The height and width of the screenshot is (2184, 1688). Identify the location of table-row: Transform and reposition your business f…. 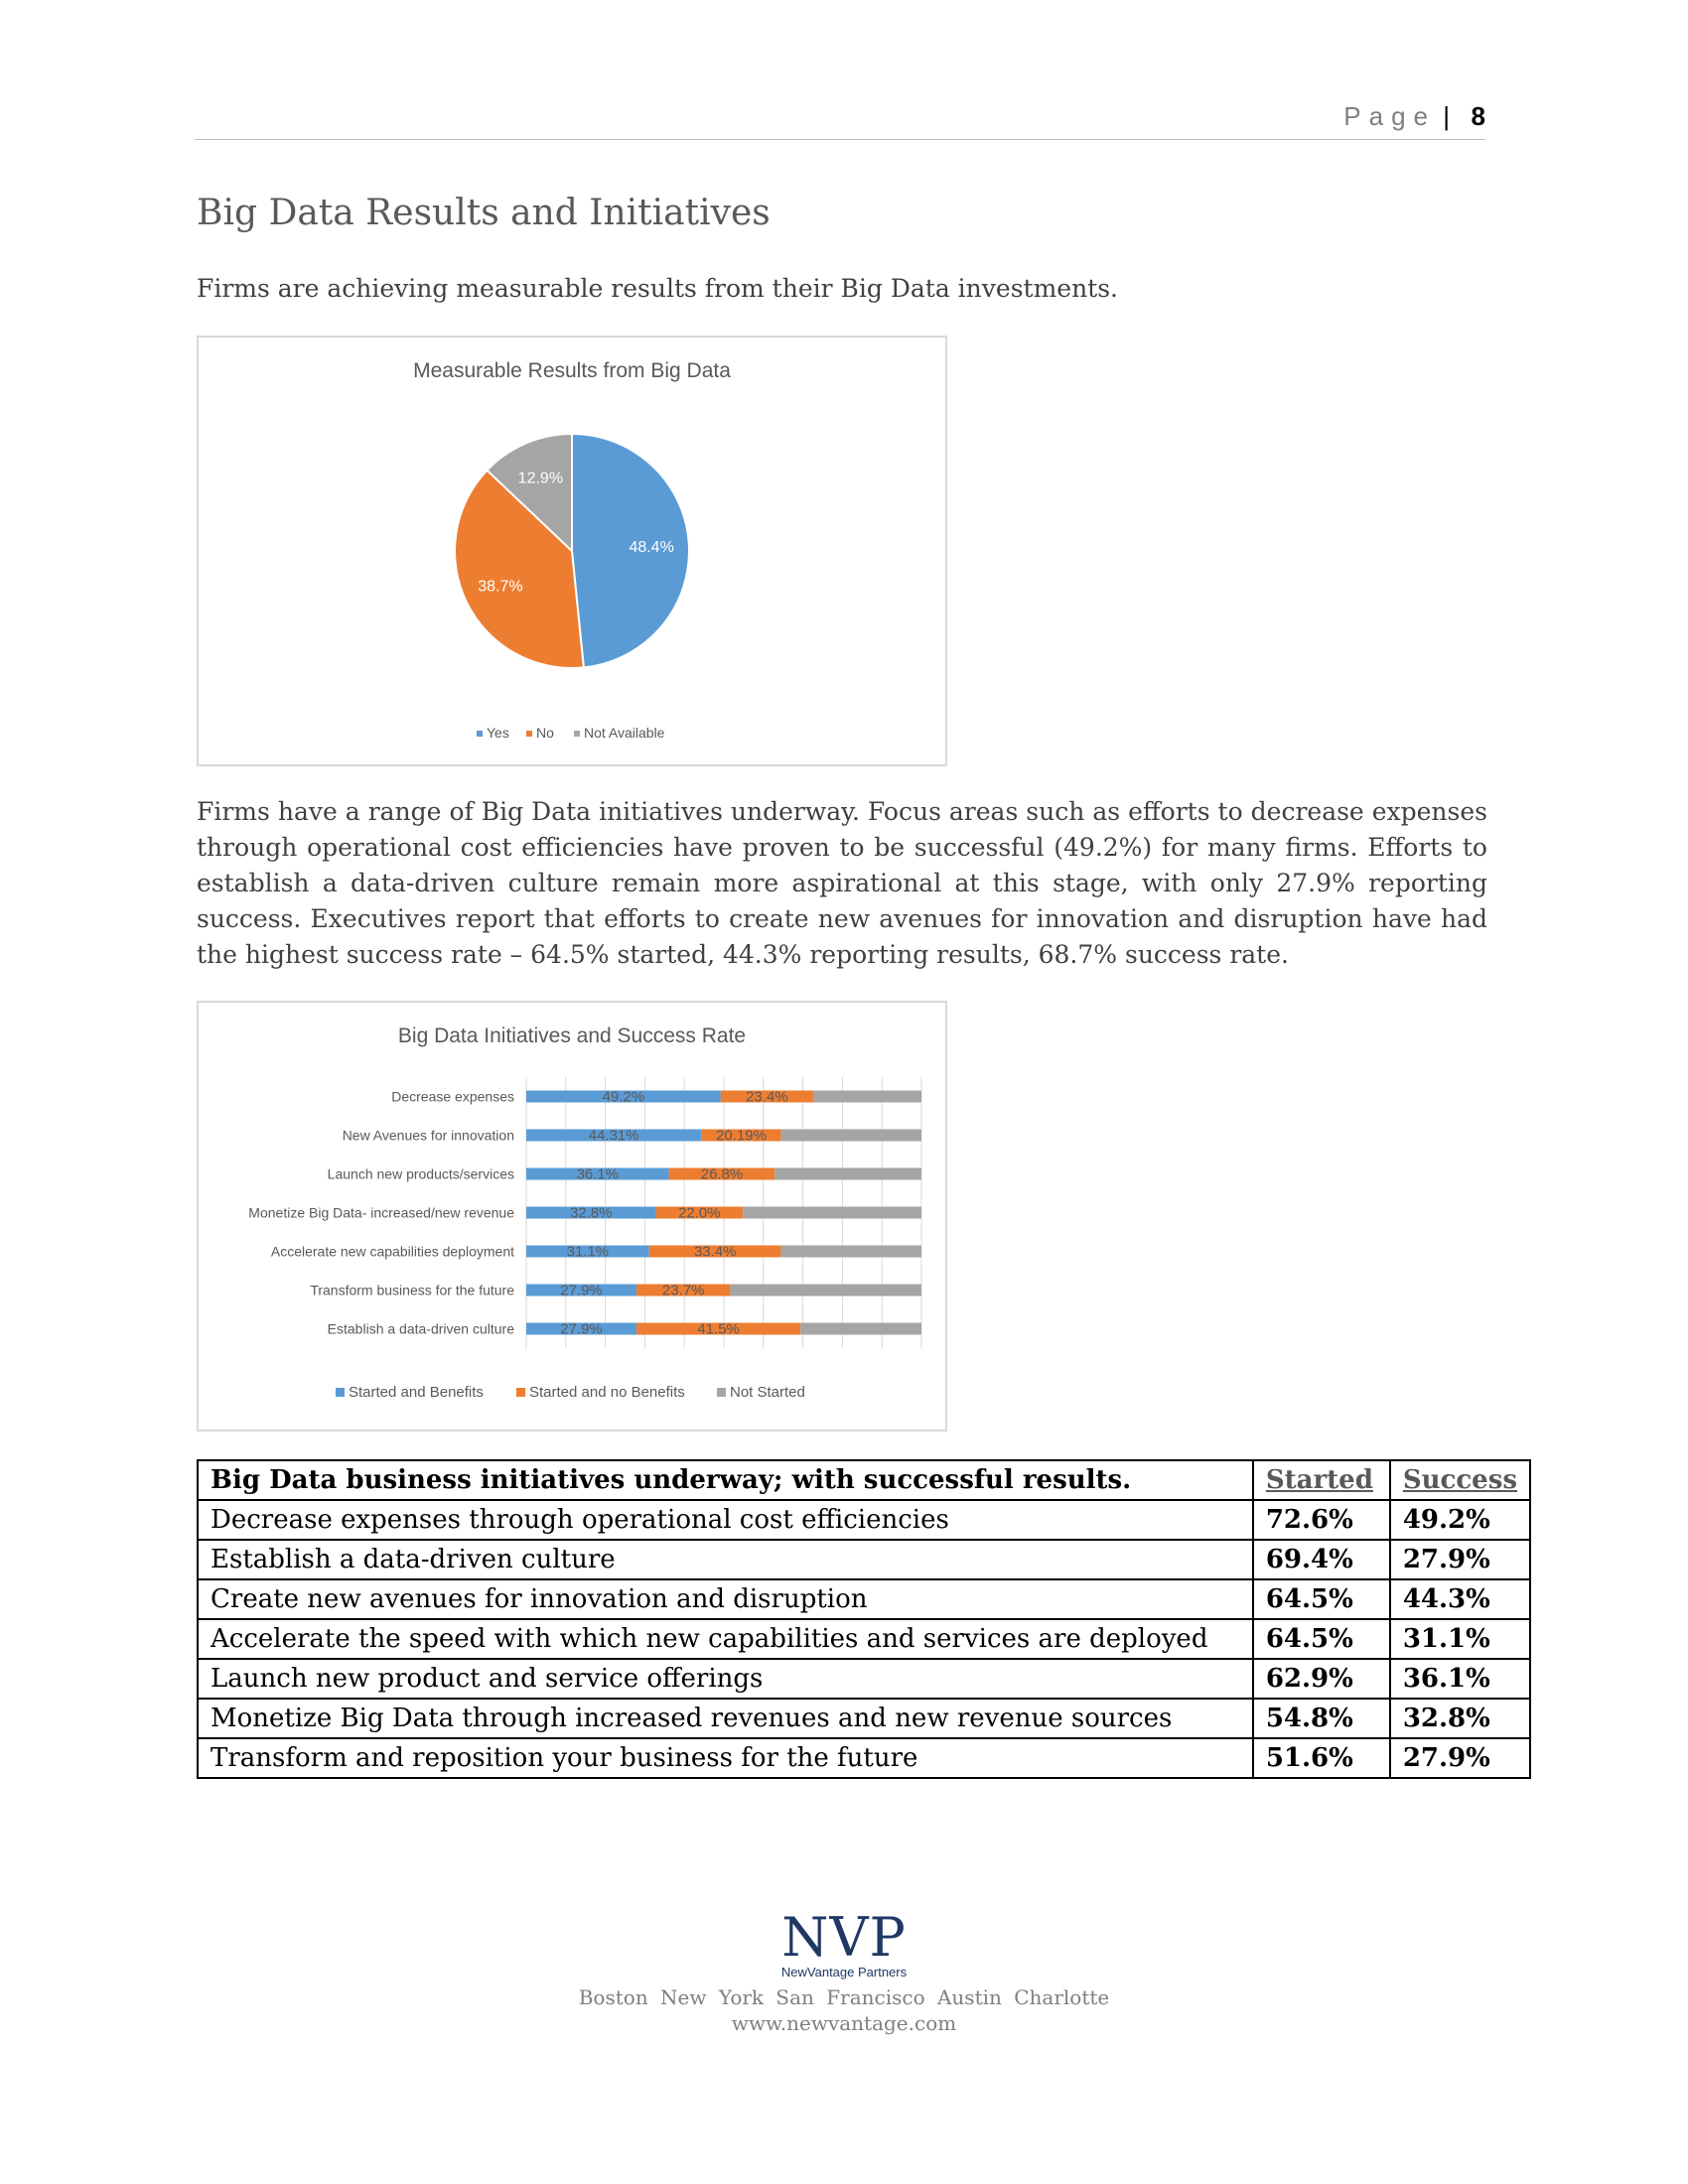
(864, 1758).